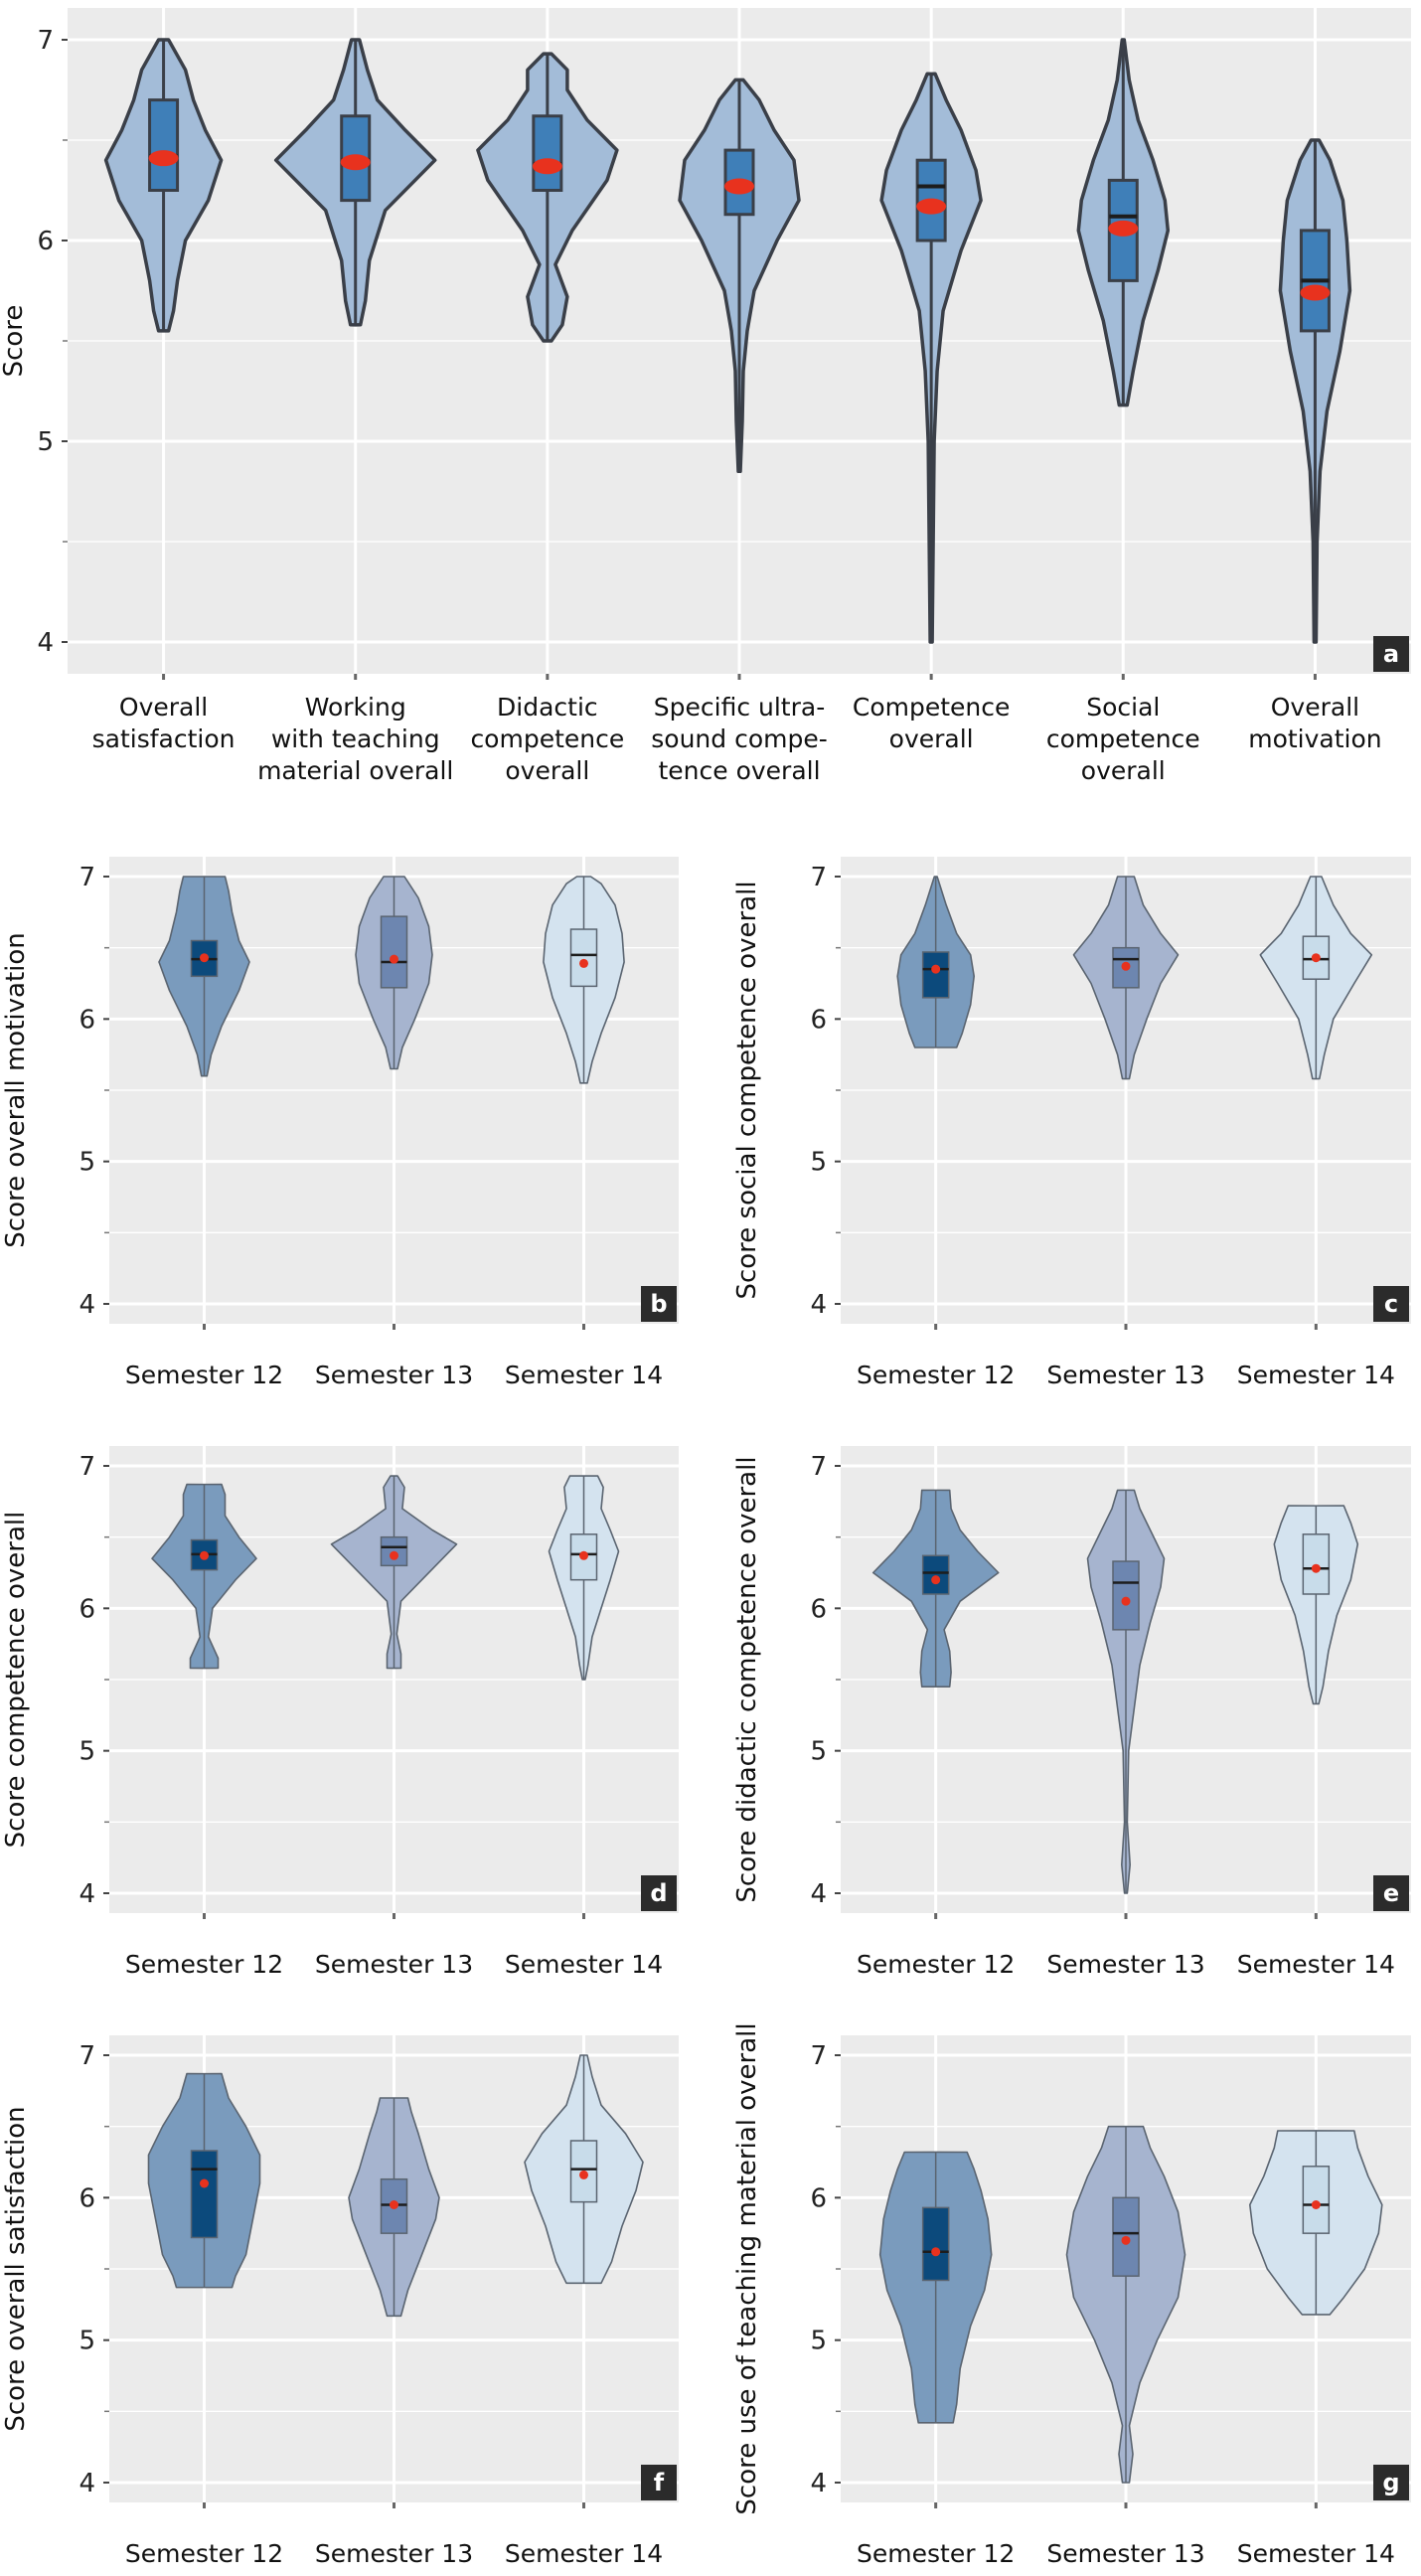 Image resolution: width=1421 pixels, height=2576 pixels. Describe the element at coordinates (932, 707) in the screenshot. I see `x-category-label: Competence` at that location.